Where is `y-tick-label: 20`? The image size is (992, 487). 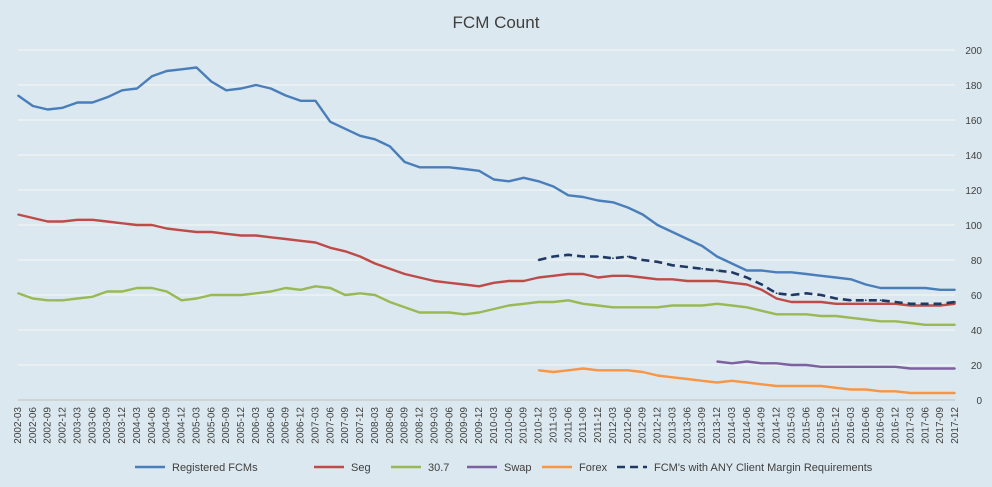 y-tick-label: 20 is located at coordinates (977, 366).